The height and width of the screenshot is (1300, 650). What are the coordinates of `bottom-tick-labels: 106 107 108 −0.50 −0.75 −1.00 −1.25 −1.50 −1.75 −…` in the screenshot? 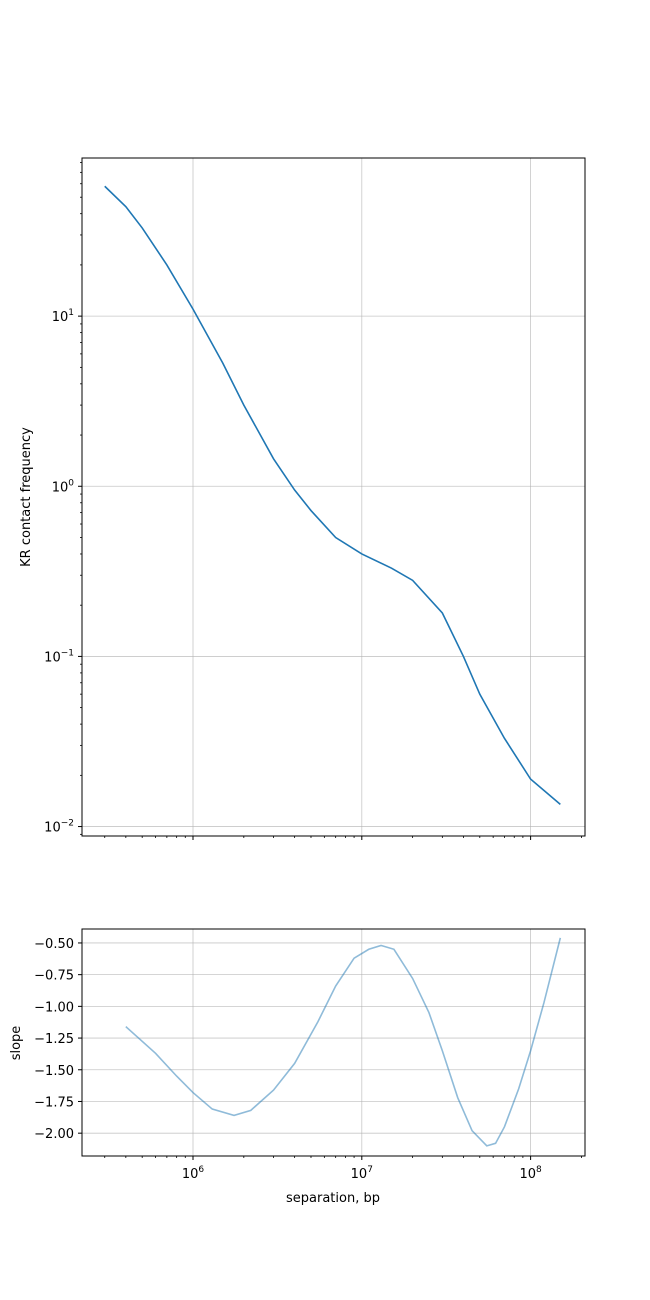 It's located at (288, 1059).